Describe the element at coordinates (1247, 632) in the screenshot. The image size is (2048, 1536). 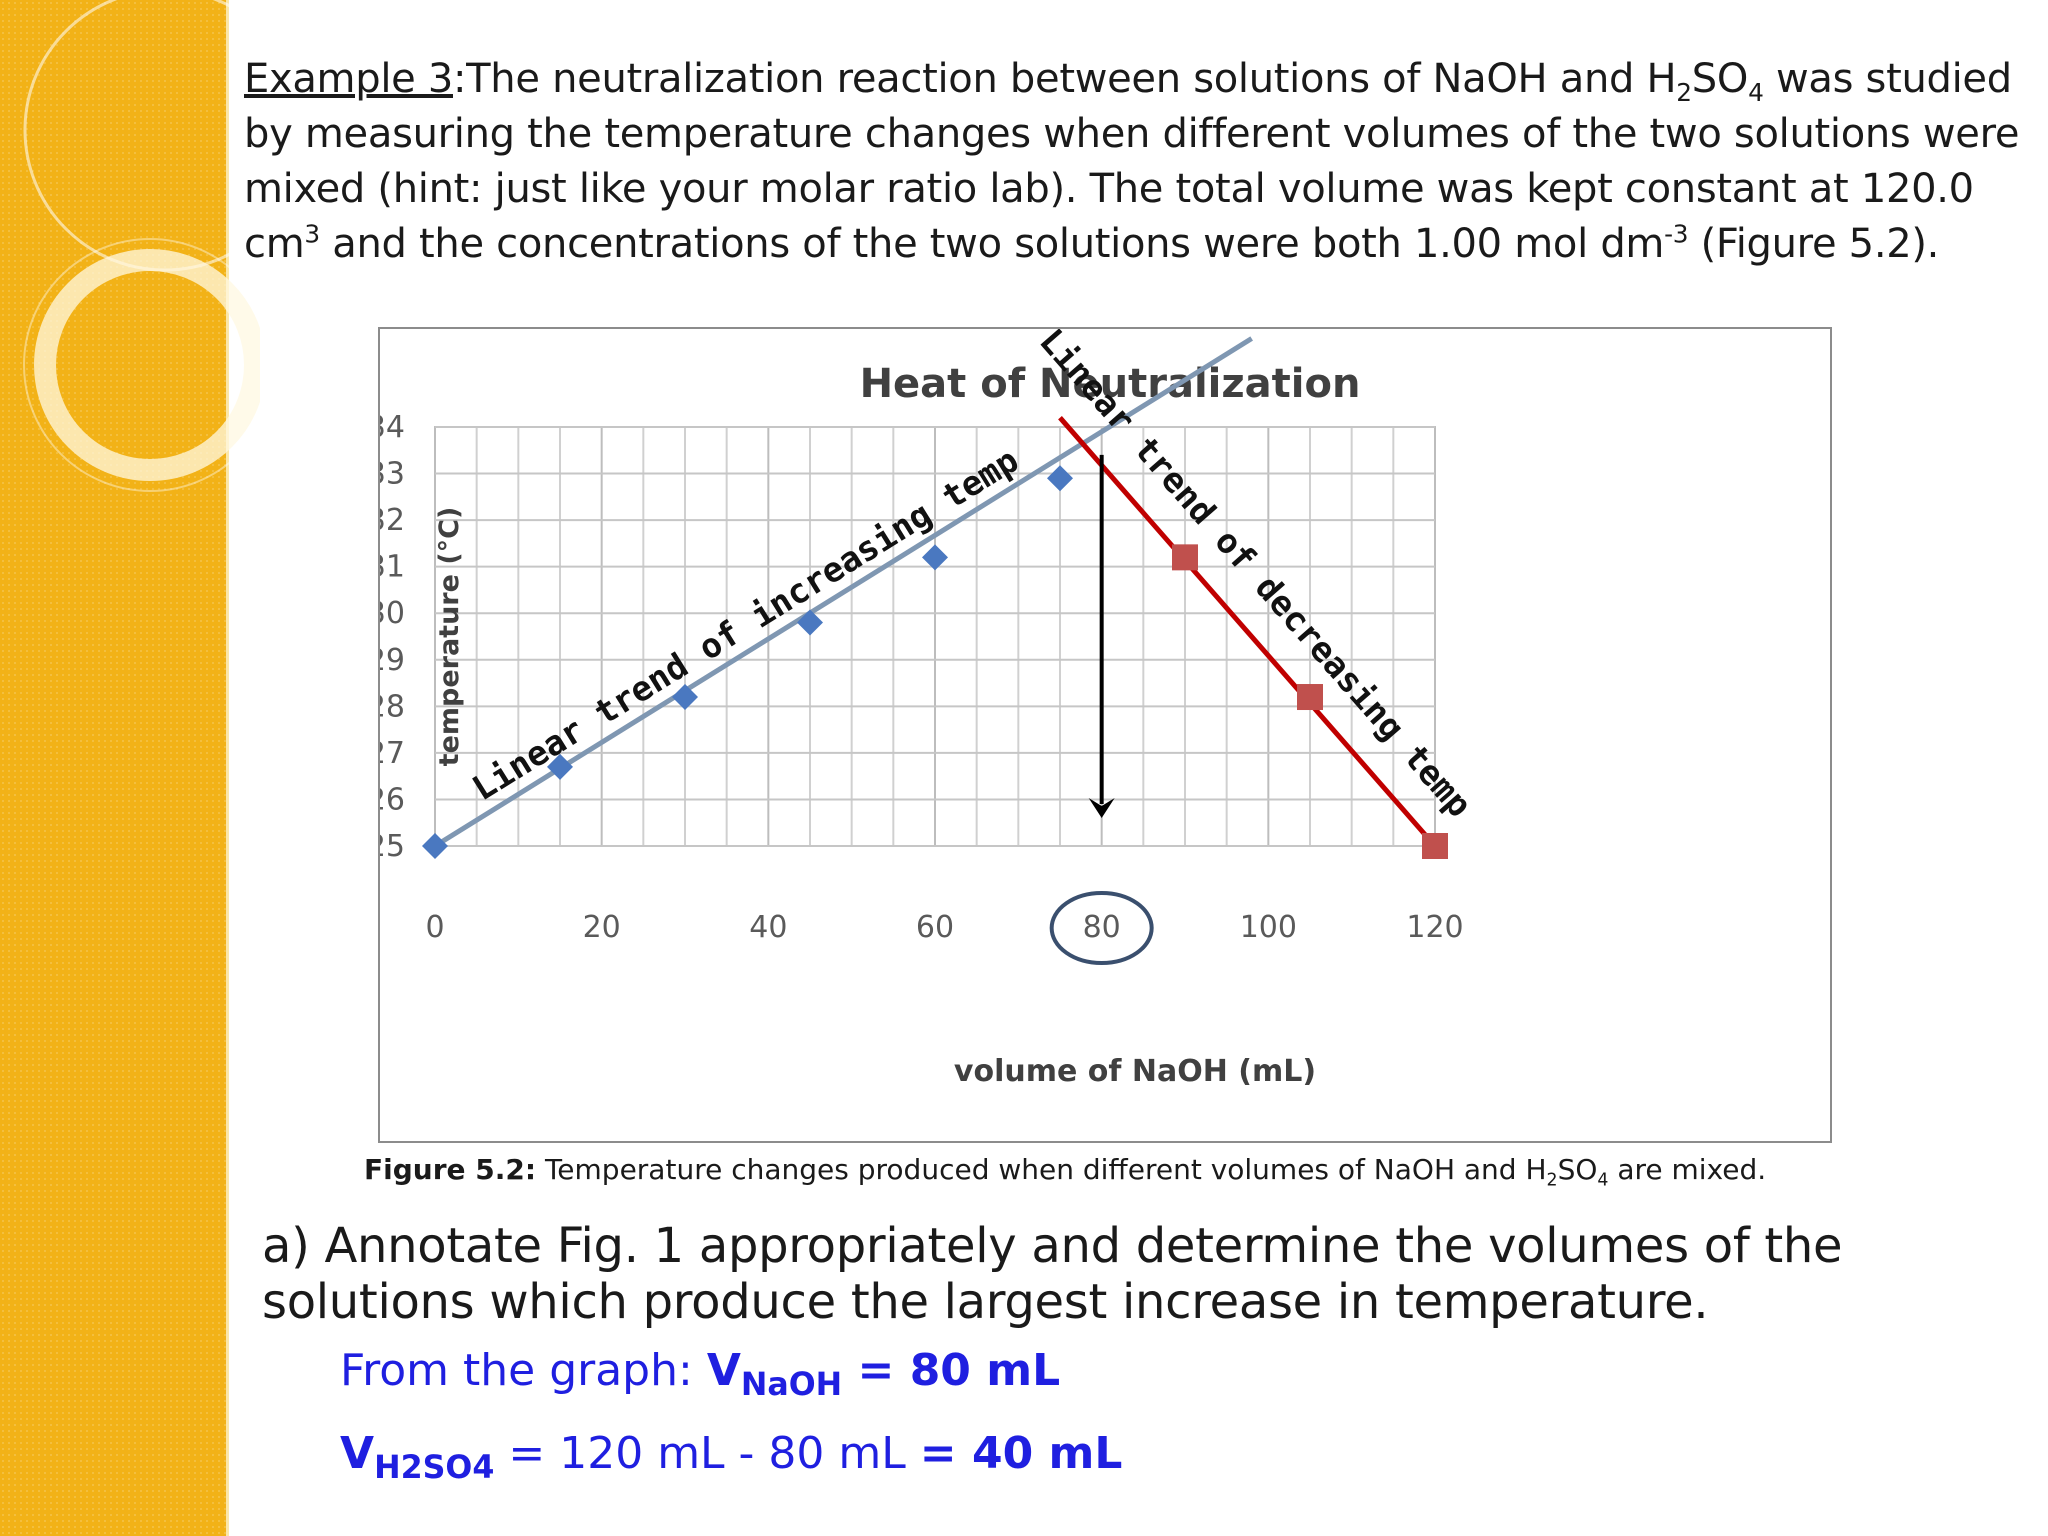
I see `trendline-decreasing` at that location.